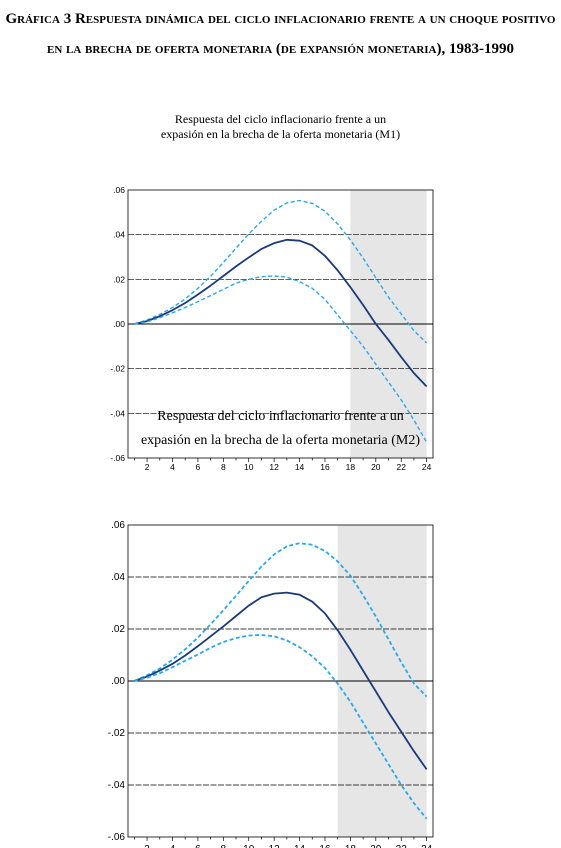  I want to click on y-tick-label-m1: -.04, so click(117, 413).